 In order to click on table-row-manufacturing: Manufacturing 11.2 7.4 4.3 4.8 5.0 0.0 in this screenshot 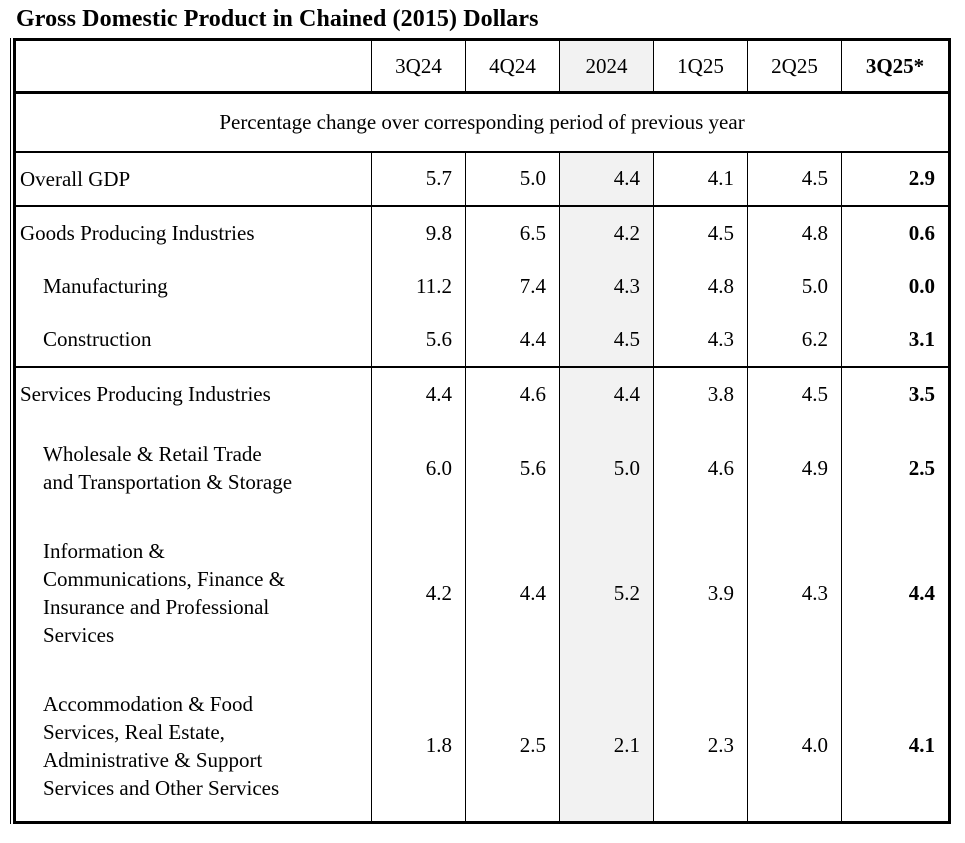, I will do `click(482, 286)`.